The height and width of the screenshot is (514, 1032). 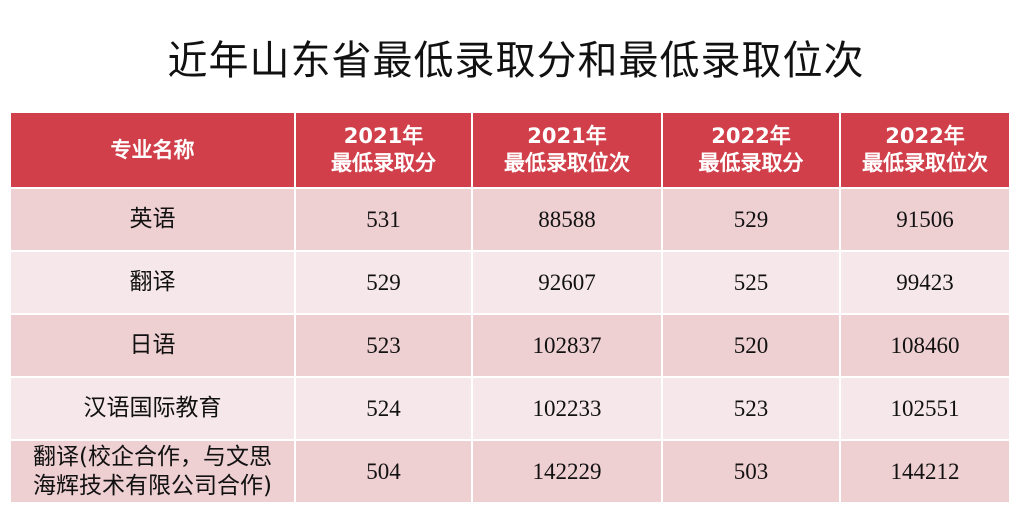 I want to click on major-name: 日语, so click(x=152, y=345).